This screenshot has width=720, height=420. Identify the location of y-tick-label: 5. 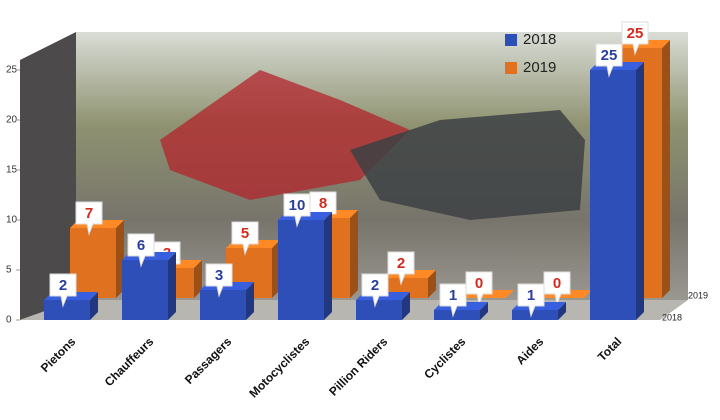
(9, 270).